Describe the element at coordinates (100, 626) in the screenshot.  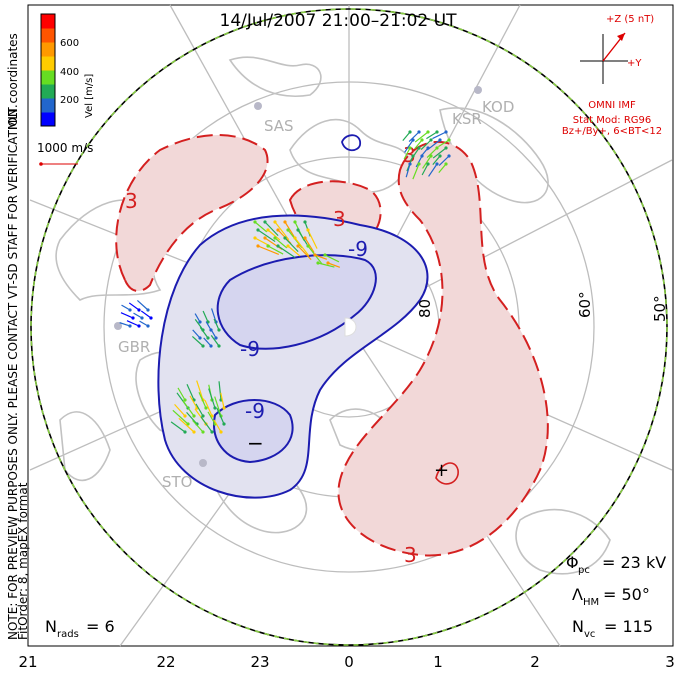
I see `nrads-value: = 6` at that location.